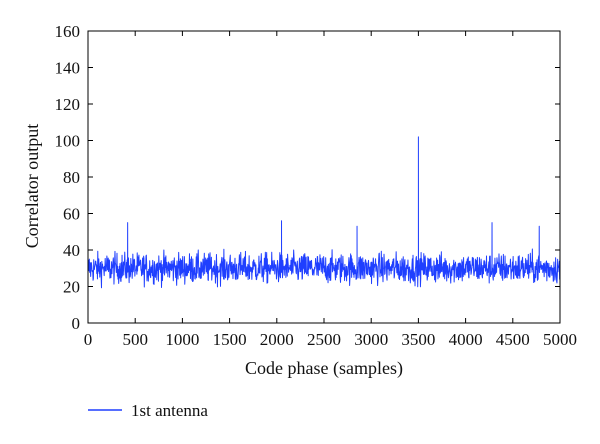  Describe the element at coordinates (76, 323) in the screenshot. I see `y-tick-label: 0` at that location.